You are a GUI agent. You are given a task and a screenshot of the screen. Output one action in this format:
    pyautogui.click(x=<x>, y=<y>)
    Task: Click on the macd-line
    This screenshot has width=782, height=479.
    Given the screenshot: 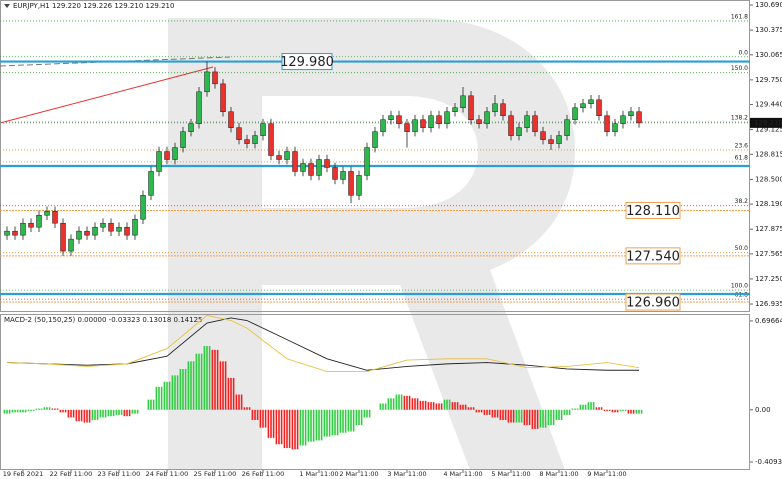 What is the action you would take?
    pyautogui.click(x=323, y=343)
    